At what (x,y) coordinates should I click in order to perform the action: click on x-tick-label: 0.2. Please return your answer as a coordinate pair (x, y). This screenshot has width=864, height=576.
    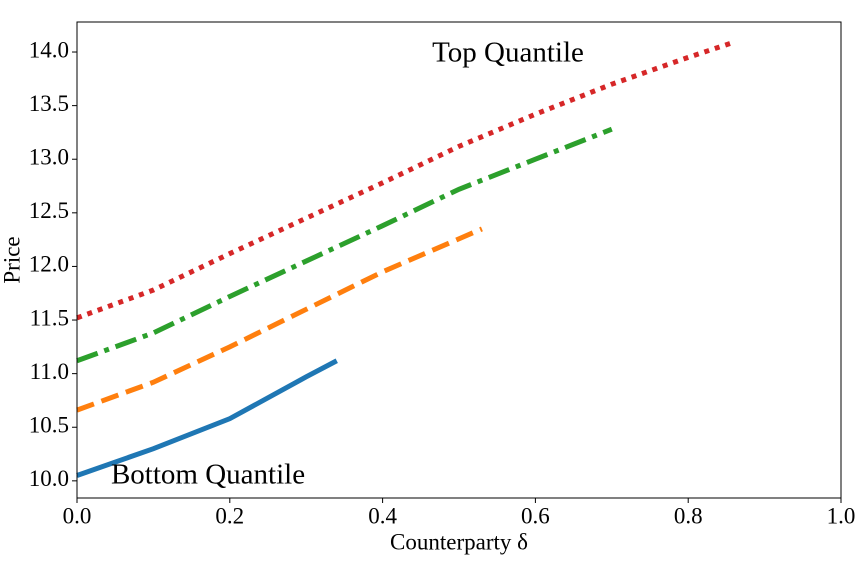
    Looking at the image, I should click on (229, 515).